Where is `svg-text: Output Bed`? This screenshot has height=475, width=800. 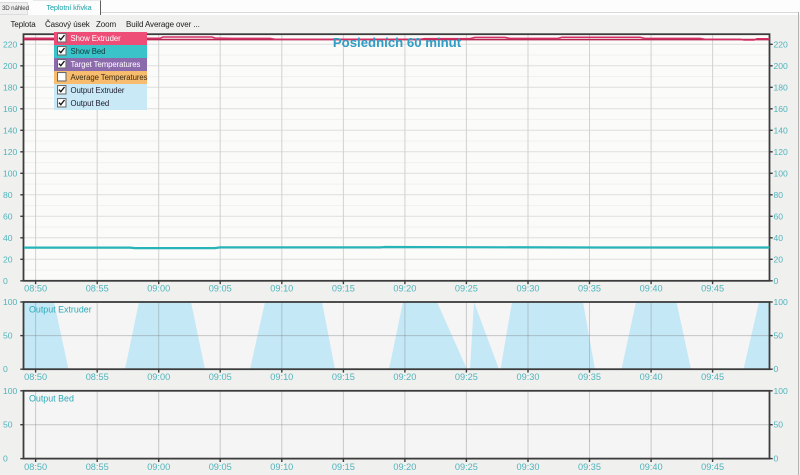
svg-text: Output Bed is located at coordinates (51, 399).